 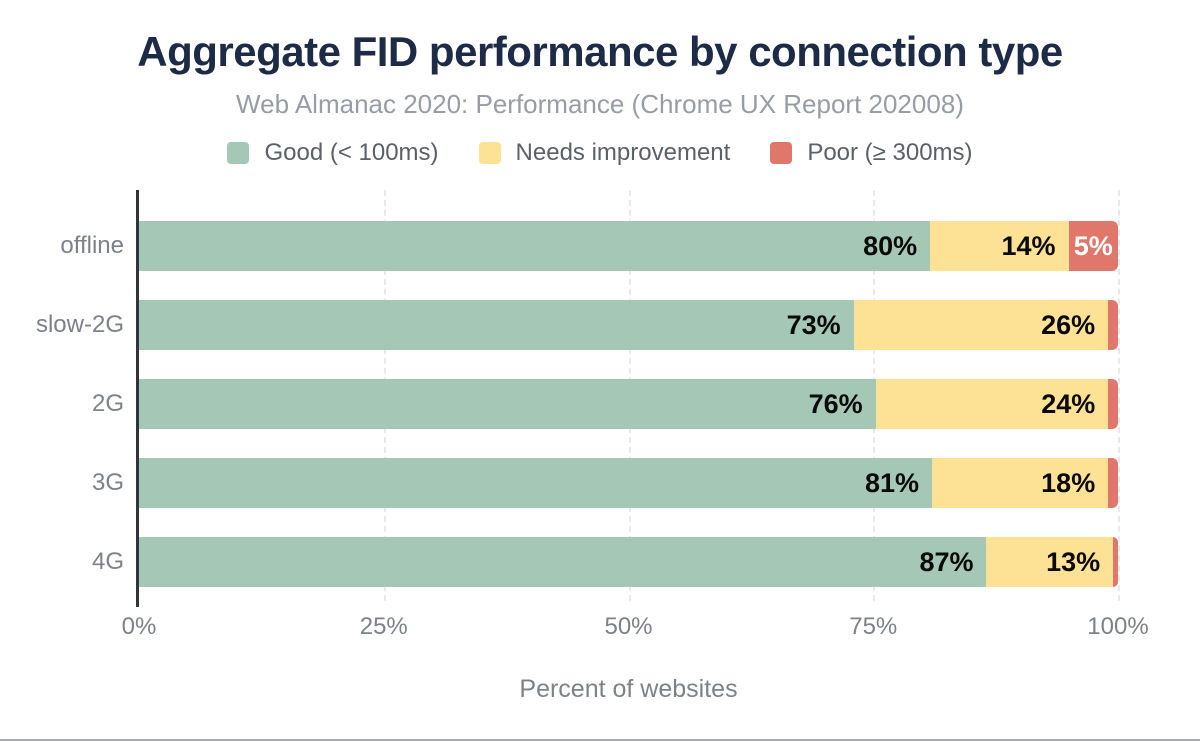 What do you see at coordinates (1028, 245) in the screenshot?
I see `bar-value-label: 14%` at bounding box center [1028, 245].